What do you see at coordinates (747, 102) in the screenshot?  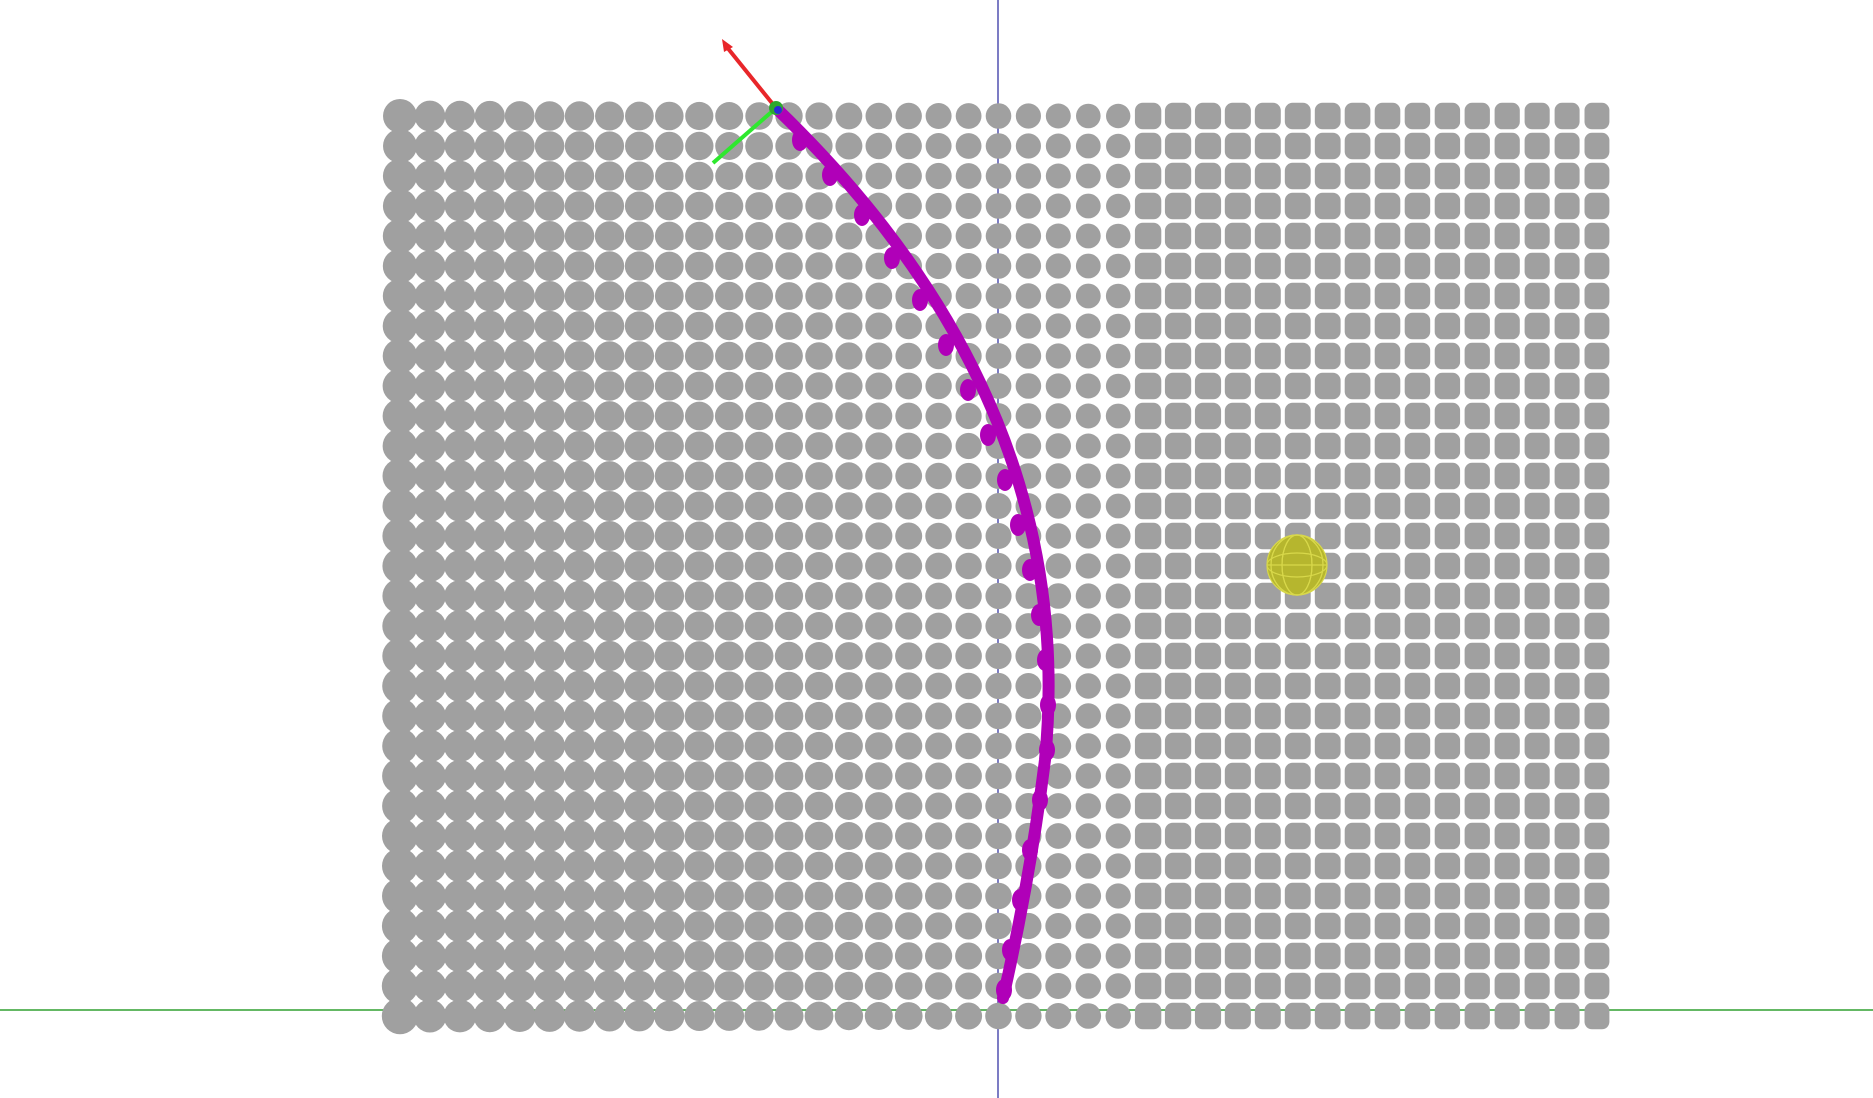 I see `transform-gizmo` at bounding box center [747, 102].